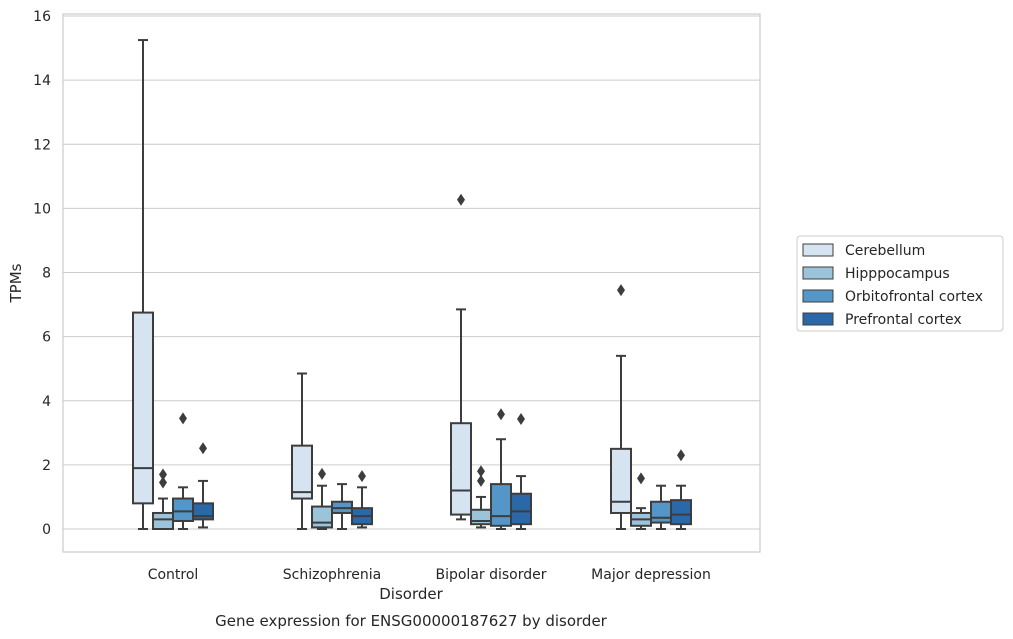  What do you see at coordinates (46, 274) in the screenshot?
I see `y-tick-label: 8` at bounding box center [46, 274].